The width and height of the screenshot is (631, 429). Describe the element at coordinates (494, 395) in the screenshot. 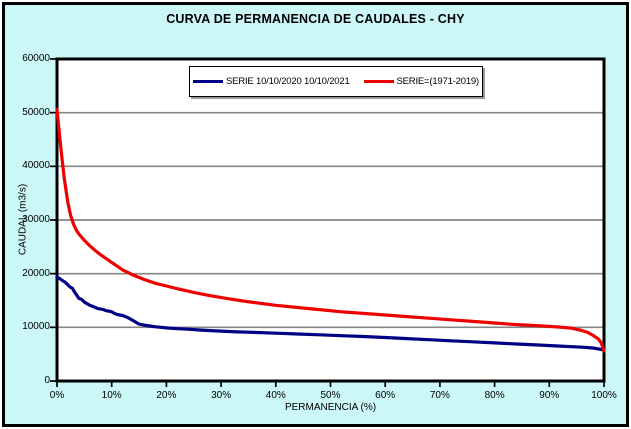

I see `x-tick-label: 80%` at that location.